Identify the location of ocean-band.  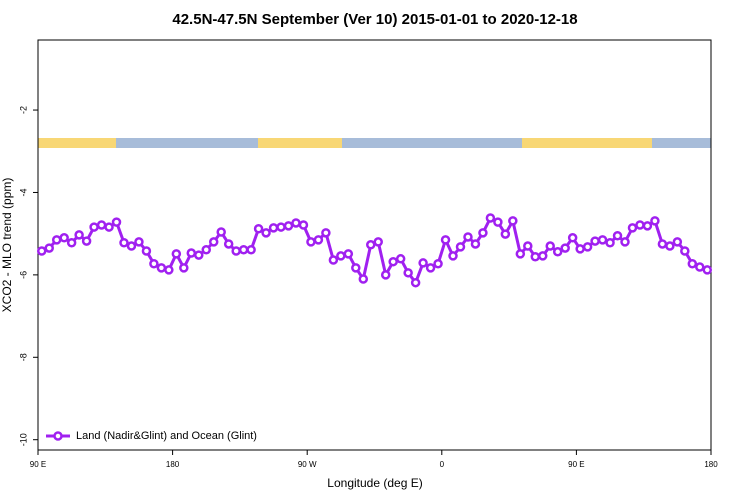
(374, 143).